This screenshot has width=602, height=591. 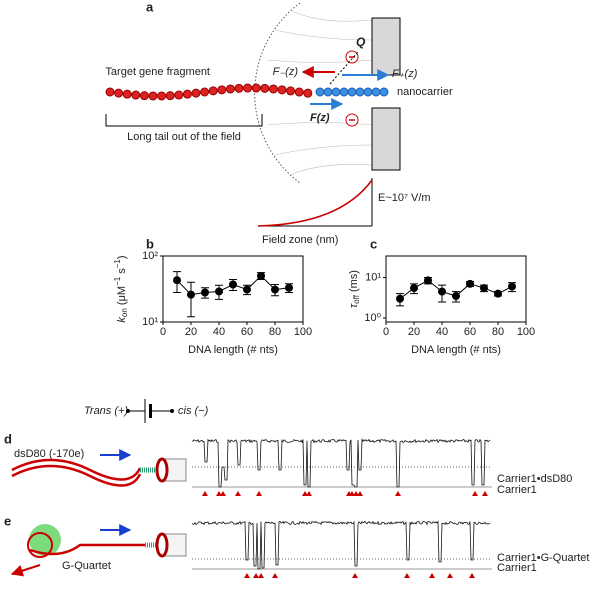 What do you see at coordinates (150, 243) in the screenshot?
I see `panel-label: b` at bounding box center [150, 243].